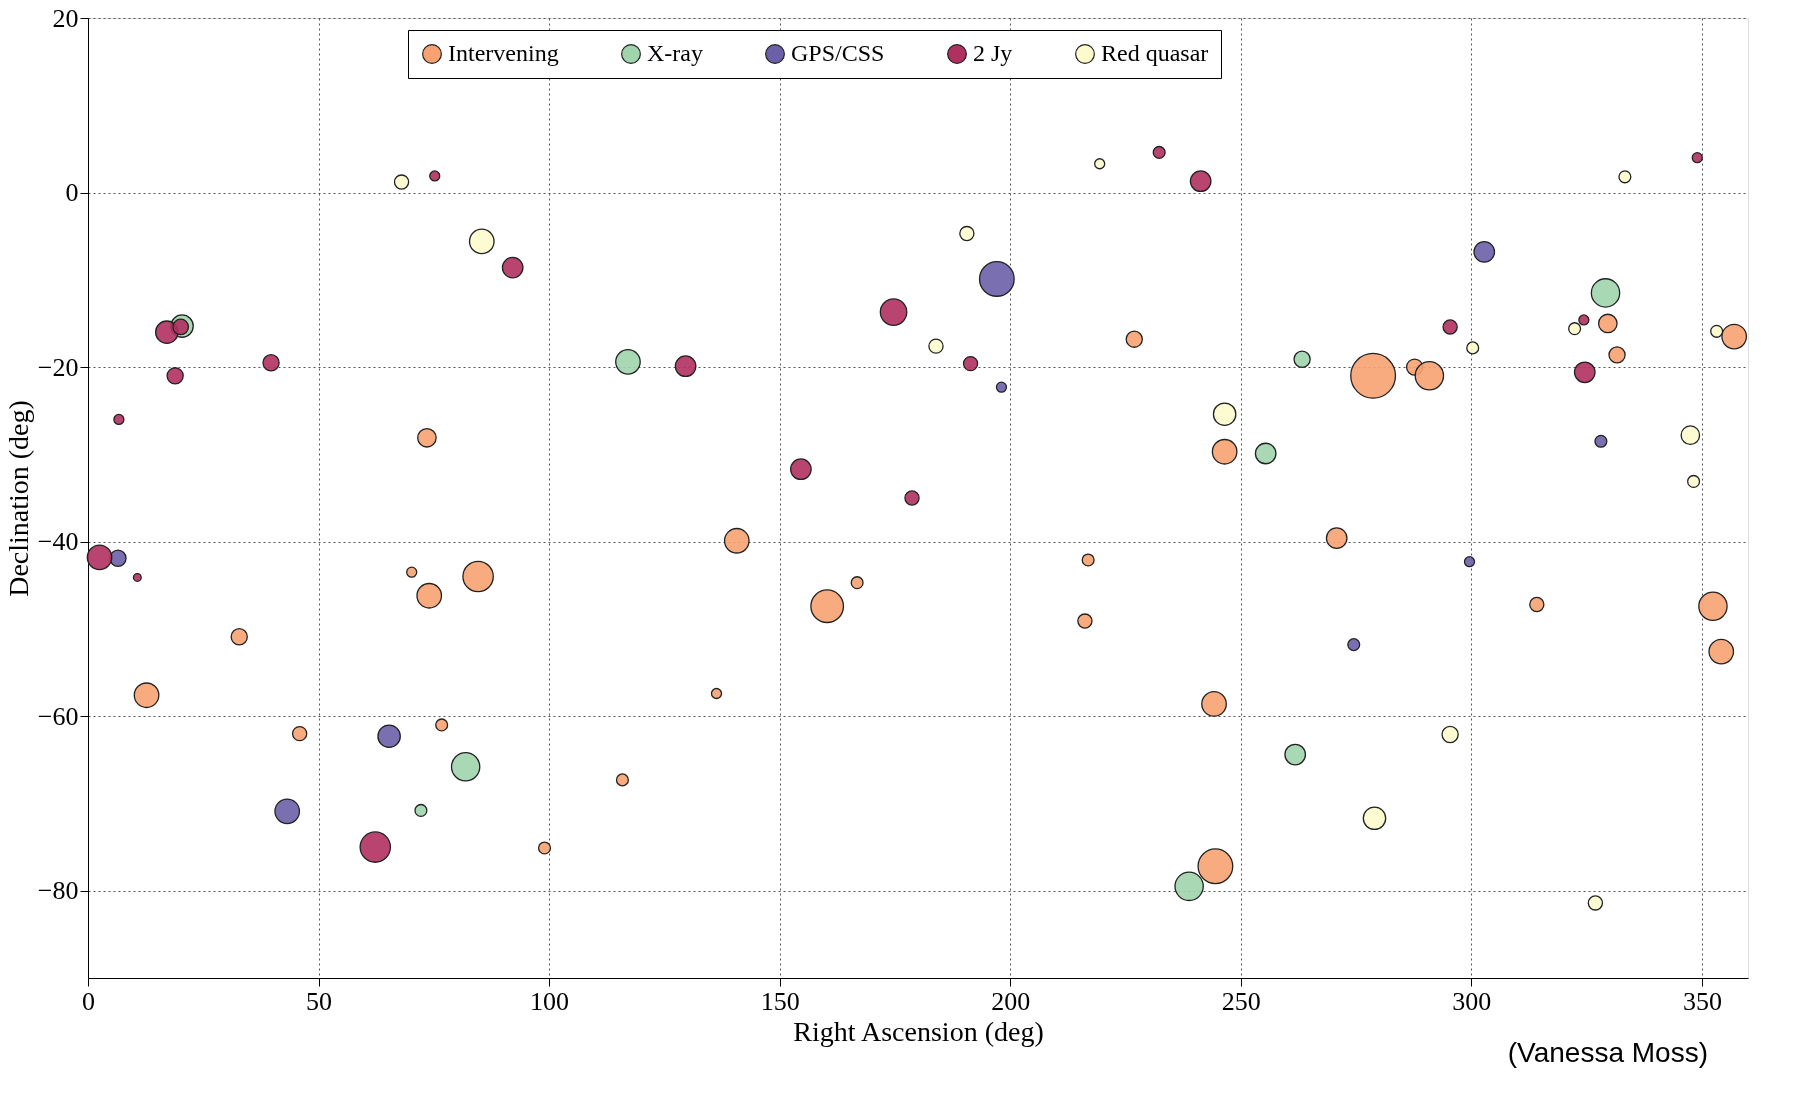 The width and height of the screenshot is (1806, 1104). Describe the element at coordinates (1241, 1001) in the screenshot. I see `x-tick-label: 250` at that location.